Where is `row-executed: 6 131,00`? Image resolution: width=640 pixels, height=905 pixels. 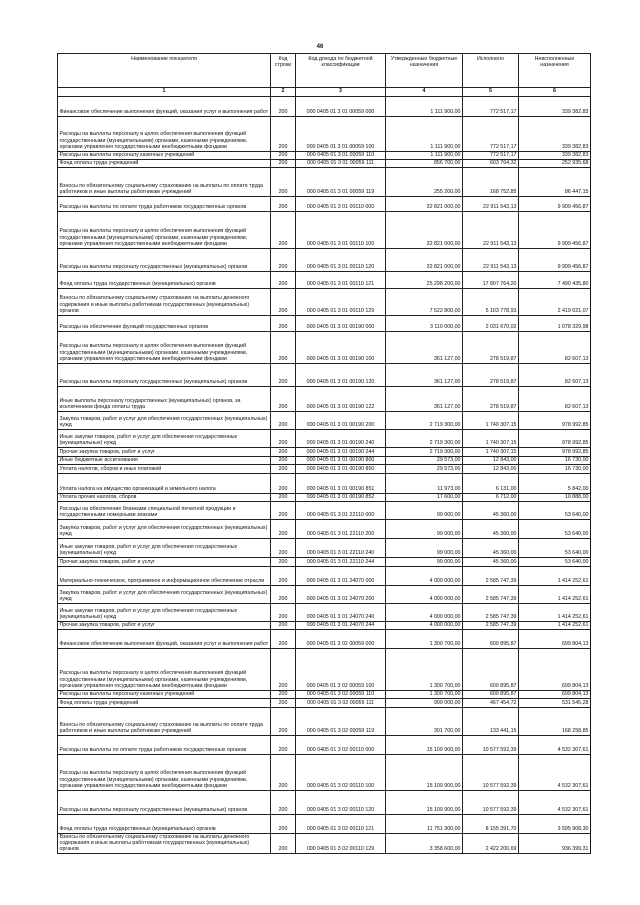 row-executed: 6 131,00 is located at coordinates (490, 483).